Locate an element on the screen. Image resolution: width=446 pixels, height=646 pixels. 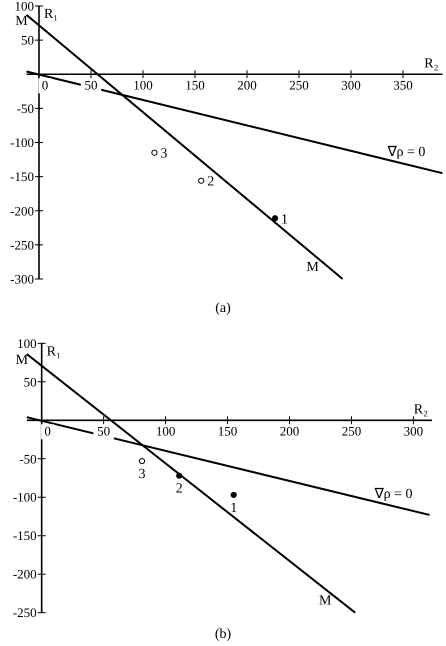
text: (b) is located at coordinates (223, 634).